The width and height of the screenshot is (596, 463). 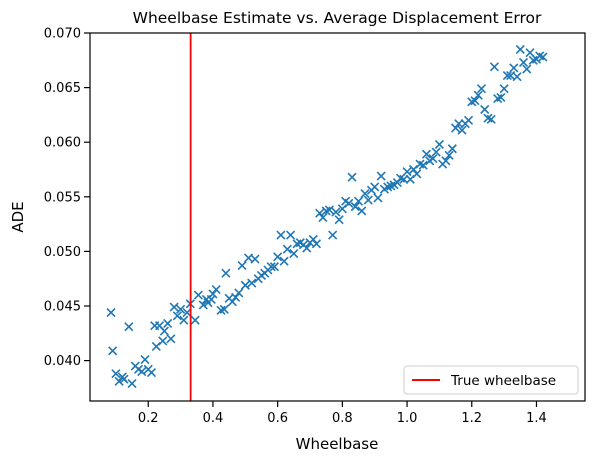 I want to click on legend: True wheelbase, so click(x=491, y=380).